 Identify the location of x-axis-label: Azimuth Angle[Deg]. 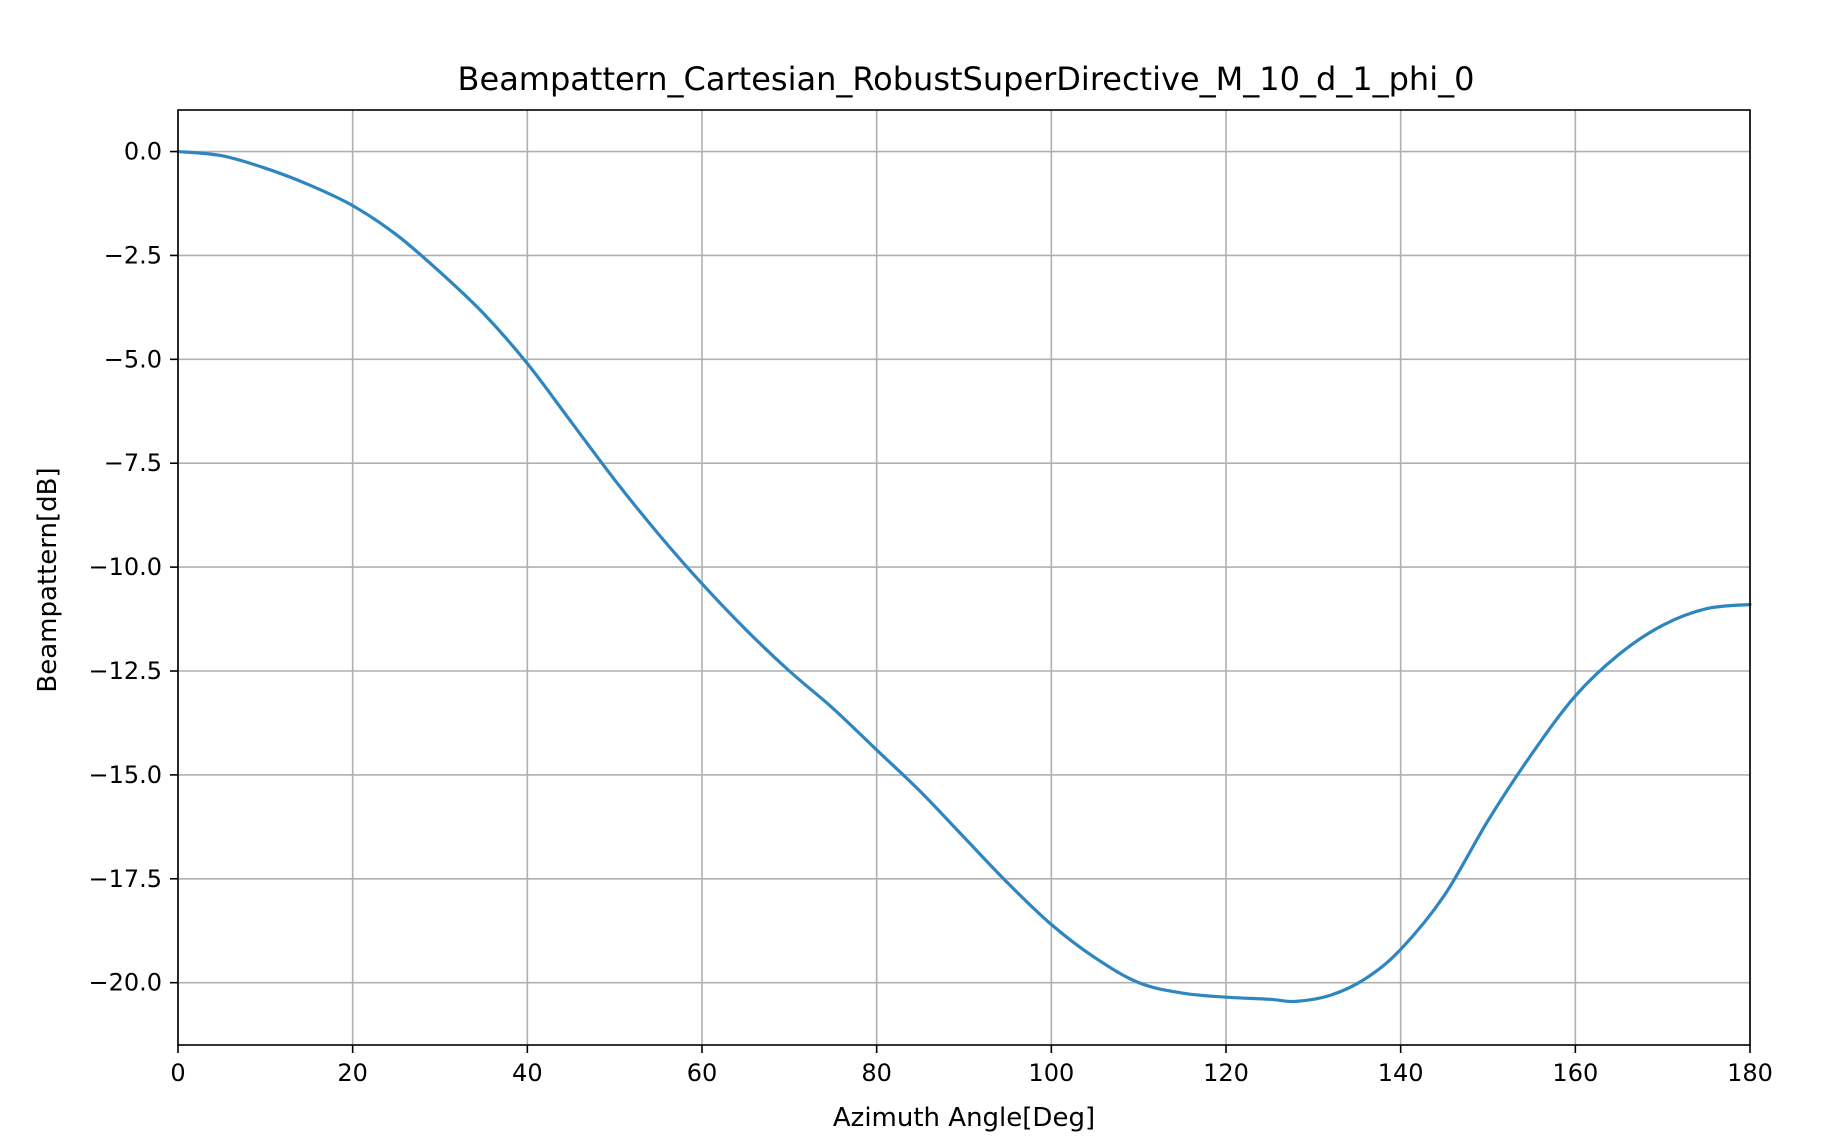
(964, 1118).